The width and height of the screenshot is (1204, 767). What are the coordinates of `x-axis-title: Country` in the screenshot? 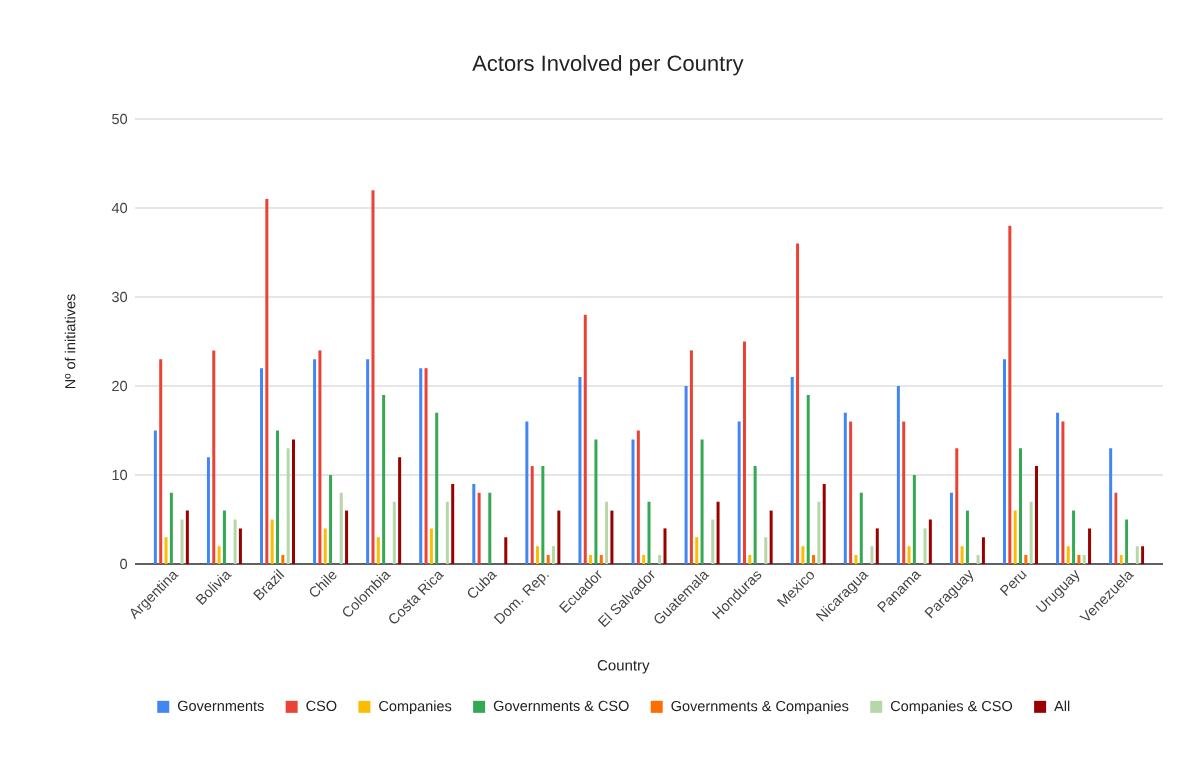 It's located at (623, 666).